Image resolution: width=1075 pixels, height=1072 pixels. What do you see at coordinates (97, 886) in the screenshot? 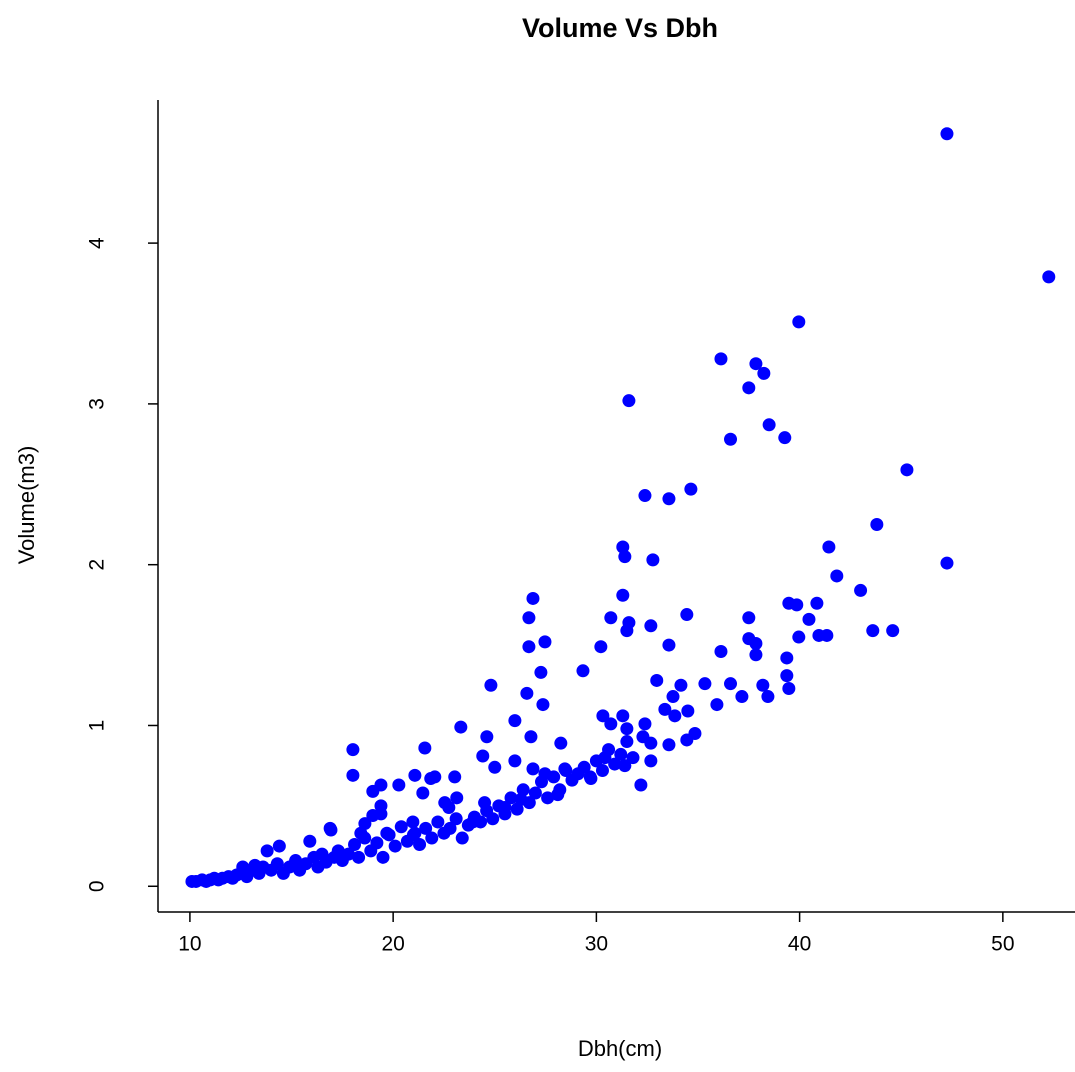
I see `y-tick-label: 0` at bounding box center [97, 886].